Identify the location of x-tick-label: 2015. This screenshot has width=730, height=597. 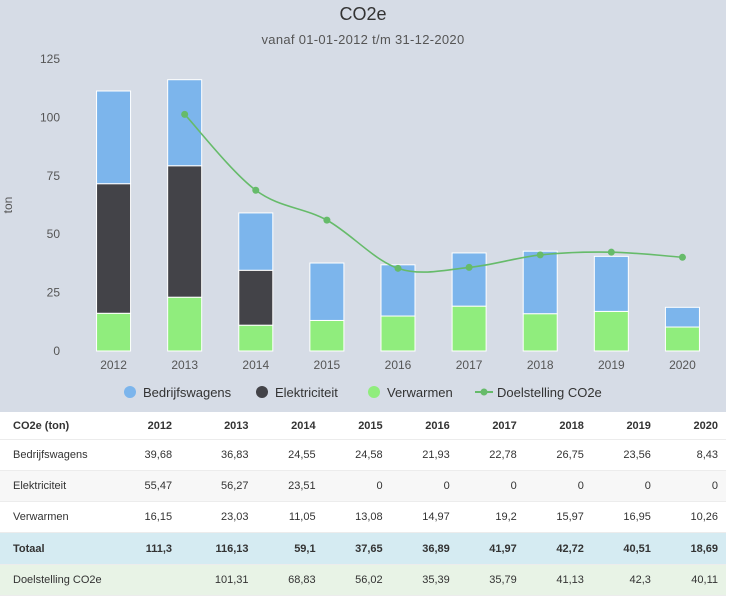
(327, 365).